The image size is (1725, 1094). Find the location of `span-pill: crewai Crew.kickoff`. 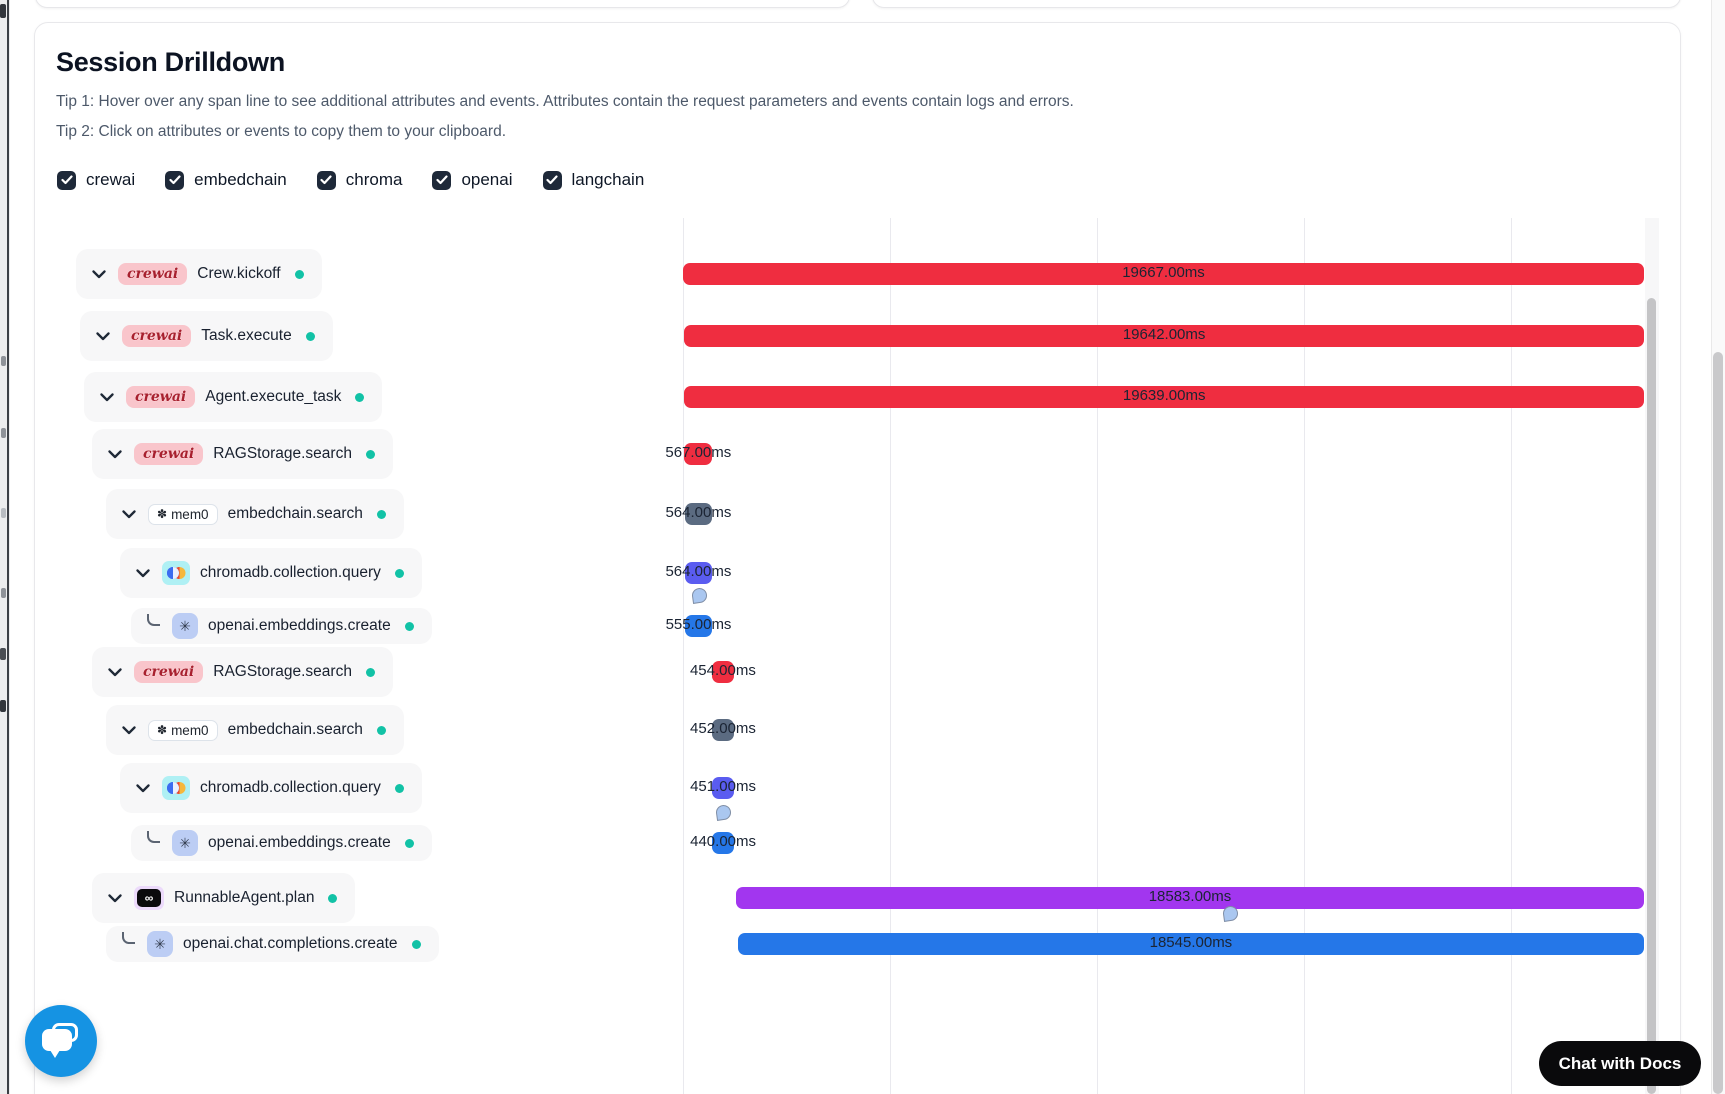

span-pill: crewai Crew.kickoff is located at coordinates (199, 274).